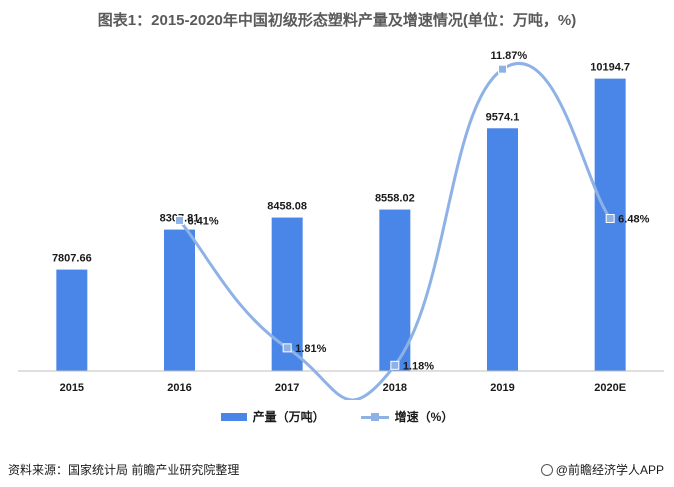 The width and height of the screenshot is (674, 487). I want to click on credit-text: @前瞻经济学人APP, so click(609, 470).